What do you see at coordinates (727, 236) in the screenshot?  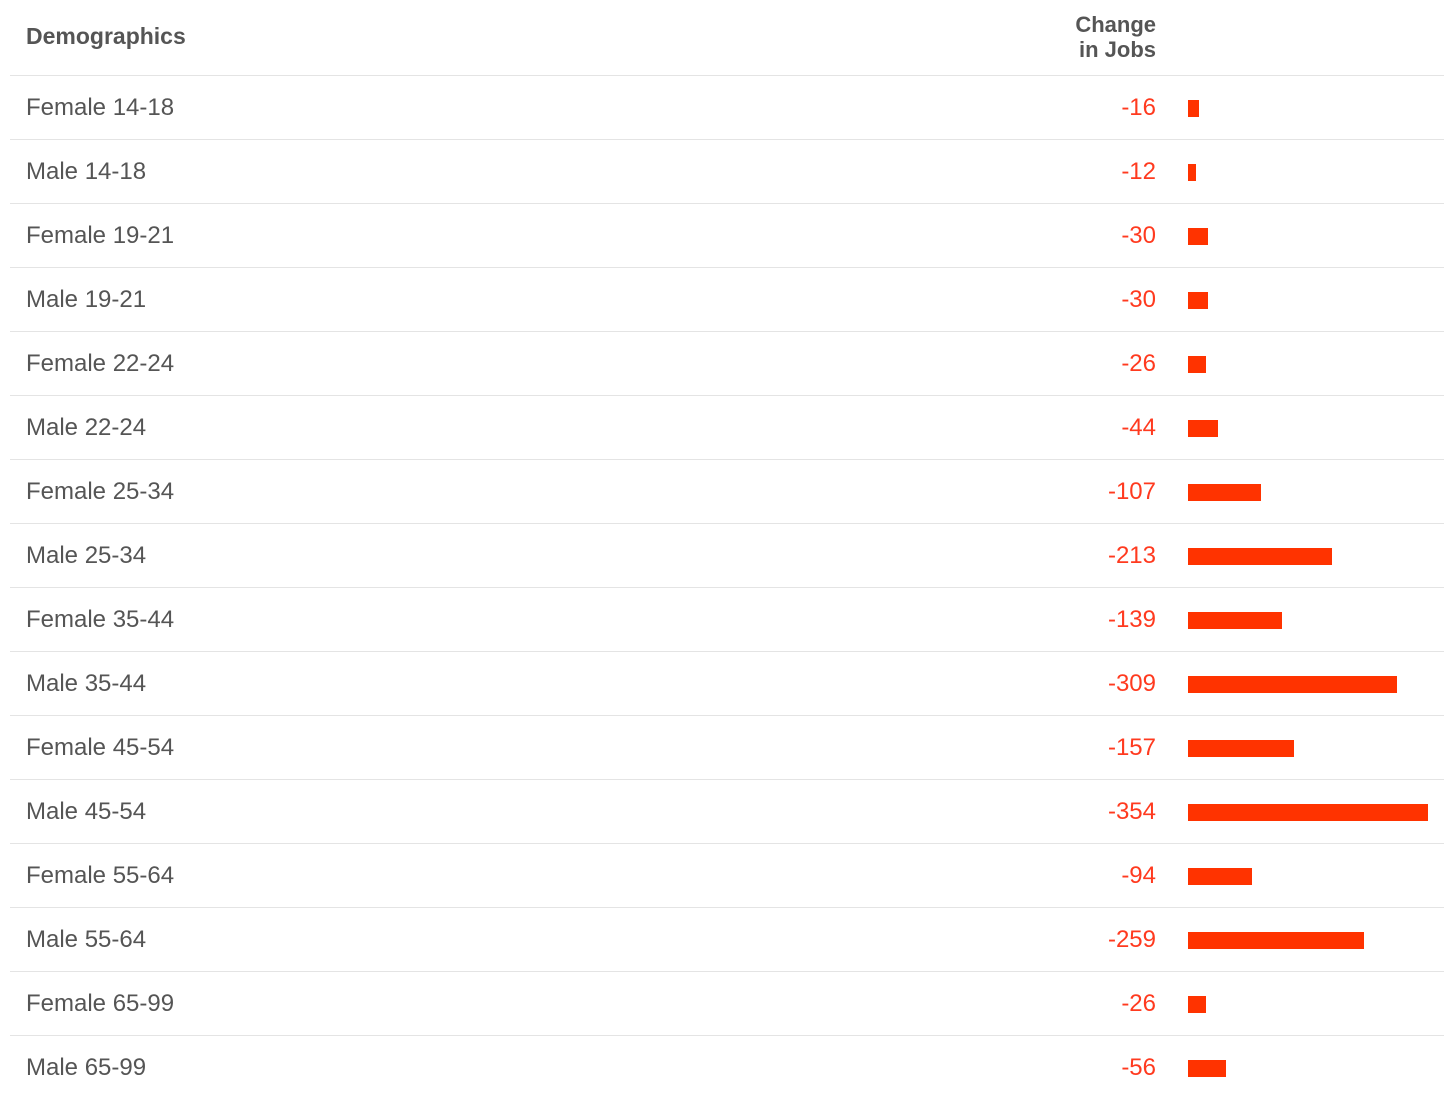 I see `table-row: Female 19-21 -30` at bounding box center [727, 236].